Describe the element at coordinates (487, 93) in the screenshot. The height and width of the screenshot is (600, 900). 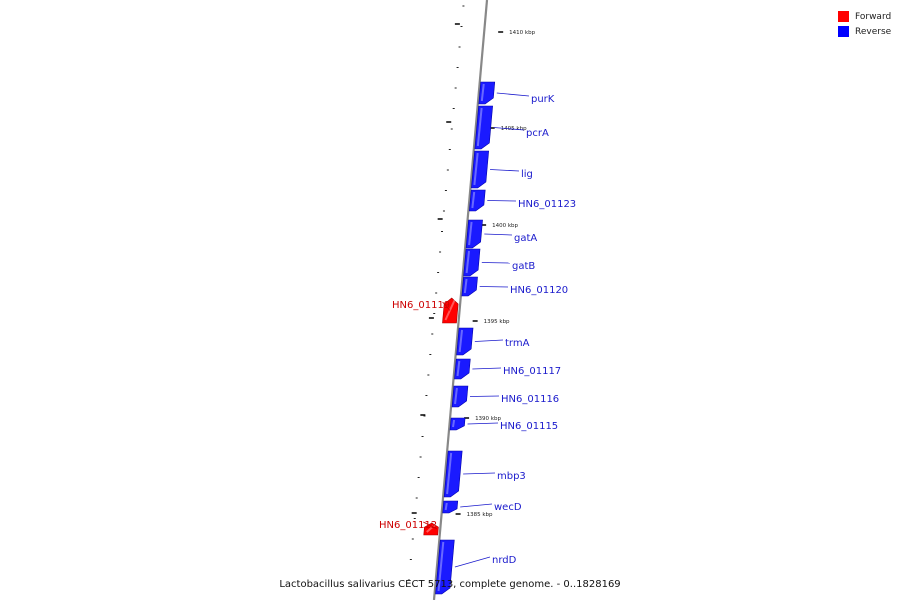
I see `gene-arrow-purK` at that location.